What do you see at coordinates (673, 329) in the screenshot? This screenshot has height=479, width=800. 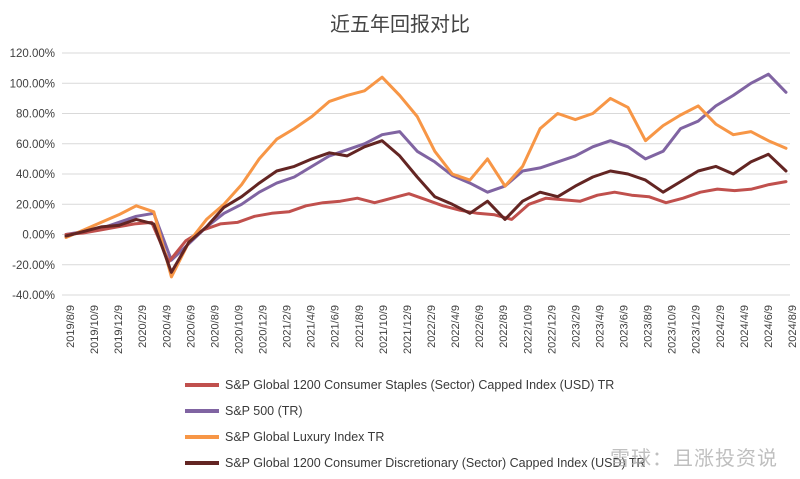 I see `x-tick-label: 2023/10/9` at bounding box center [673, 329].